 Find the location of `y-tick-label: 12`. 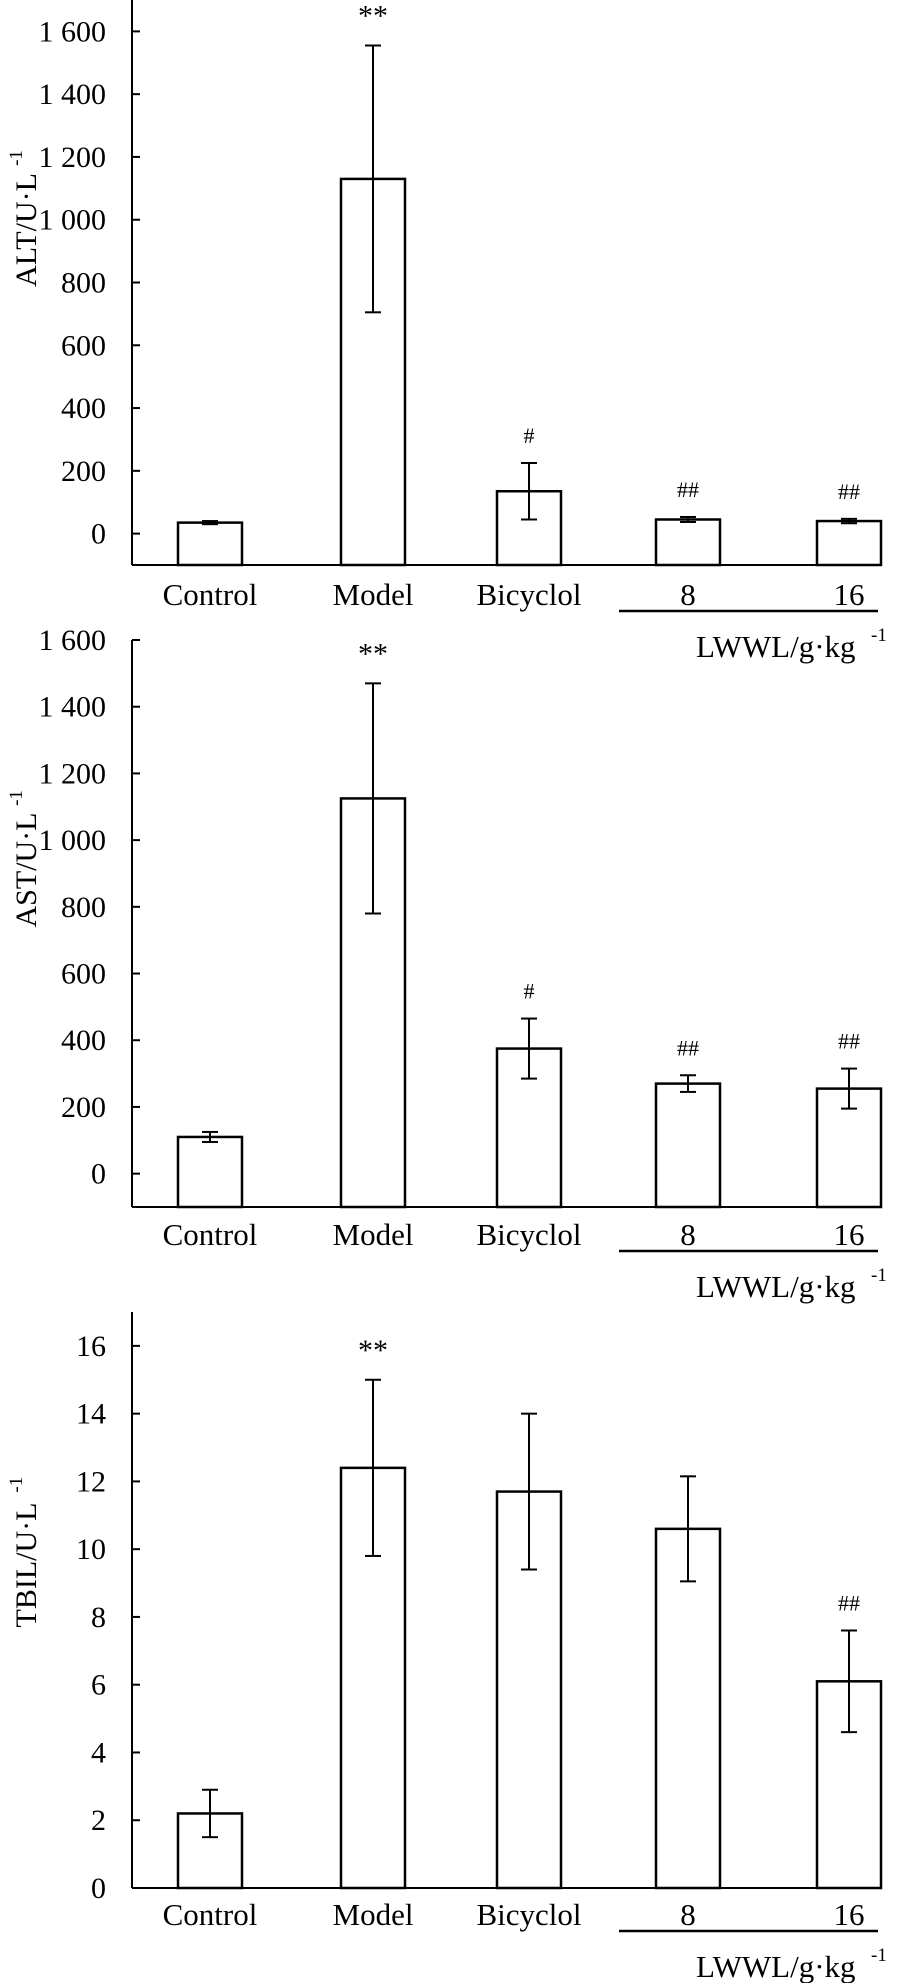

y-tick-label: 12 is located at coordinates (91, 1481).